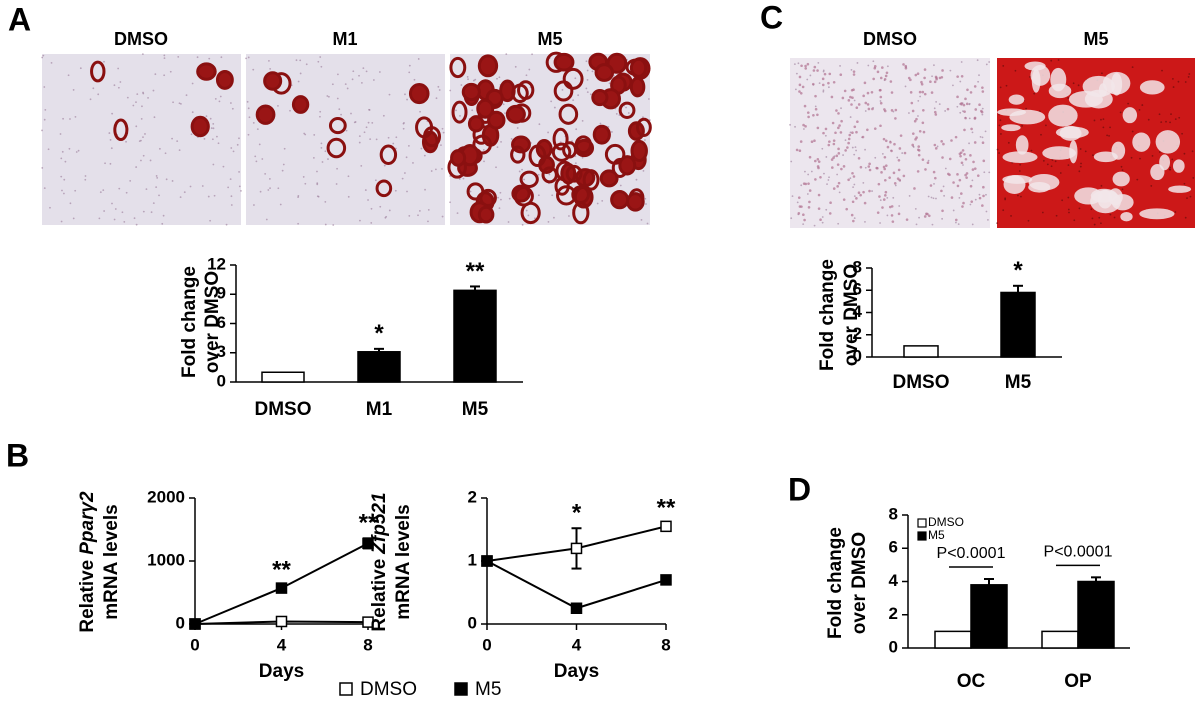 This screenshot has height=709, width=1200. What do you see at coordinates (166, 559) in the screenshot?
I see `y-tick-label: 1000` at bounding box center [166, 559].